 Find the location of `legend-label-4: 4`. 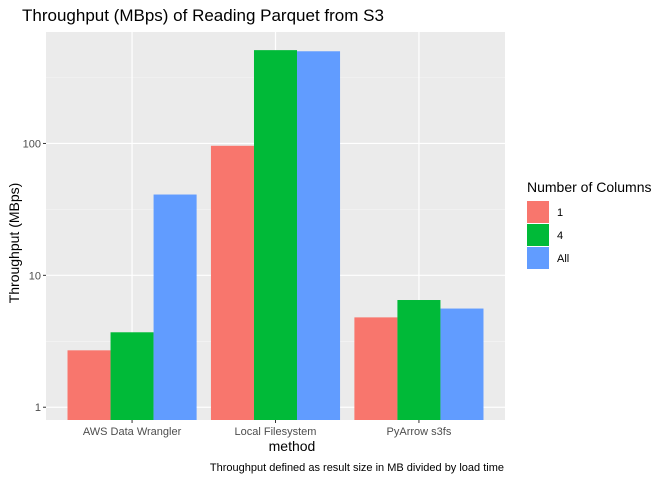

legend-label-4: 4 is located at coordinates (560, 236).